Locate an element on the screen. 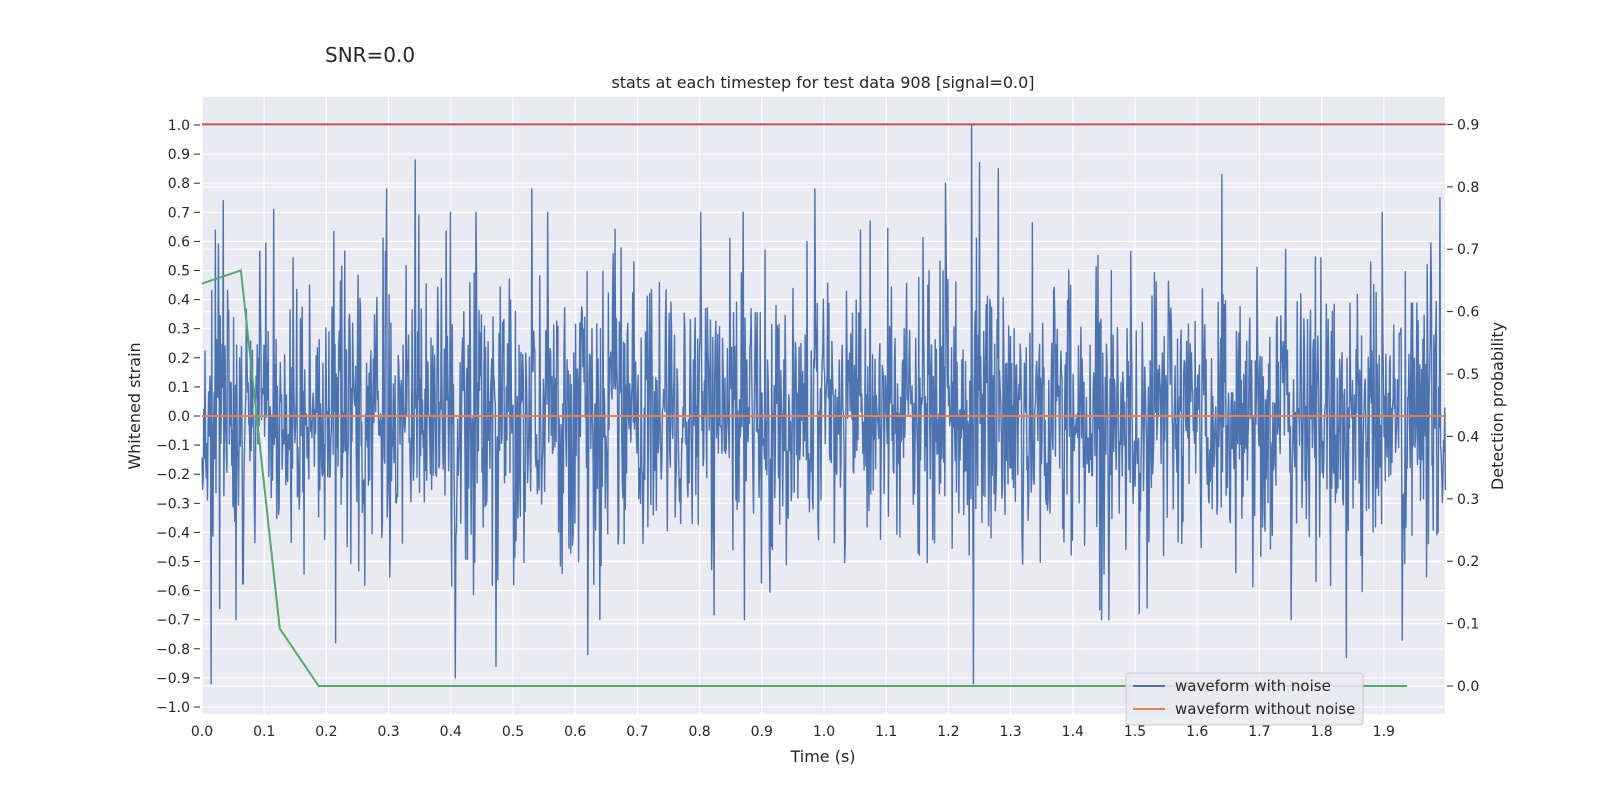 Image resolution: width=1600 pixels, height=800 pixels. y-tick-label: 0.1 is located at coordinates (179, 388).